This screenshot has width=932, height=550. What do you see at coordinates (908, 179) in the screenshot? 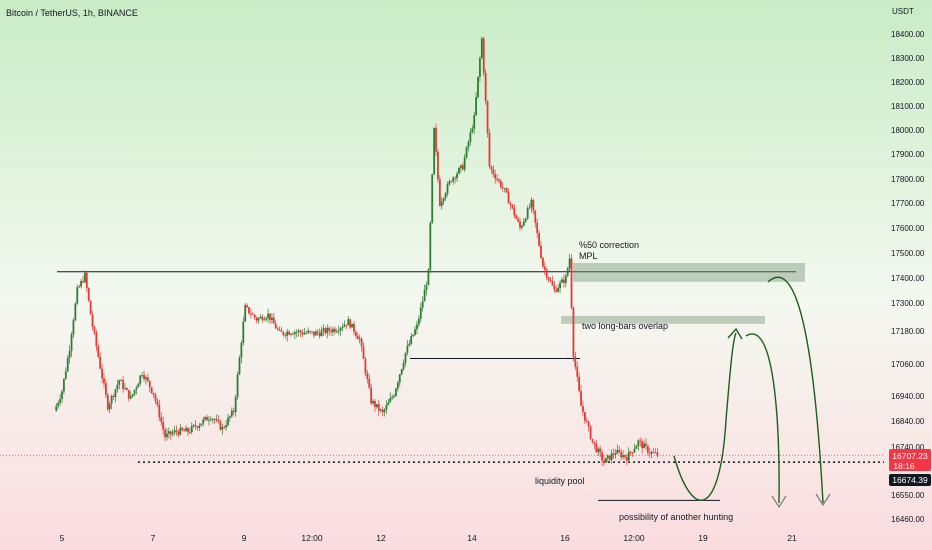
I see `price-tick: 17800.00` at bounding box center [908, 179].